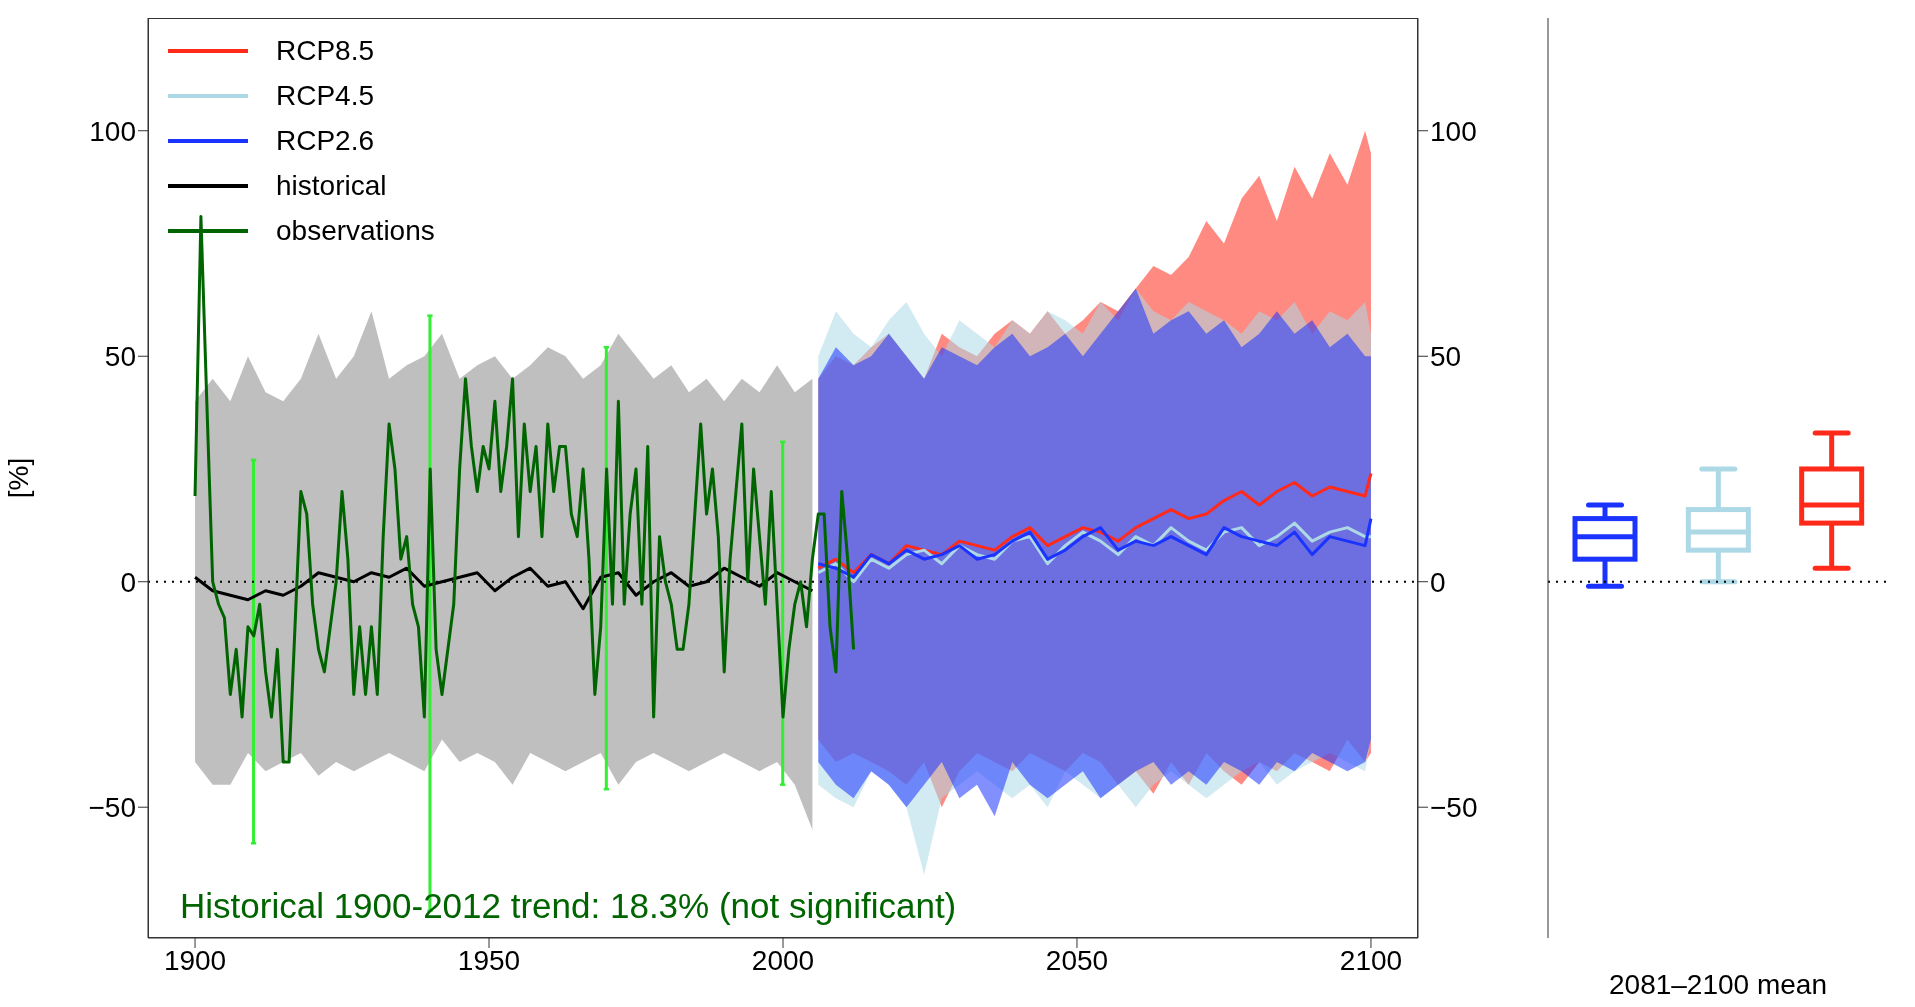  I want to click on annotation: Historical 1900-2012 trend: 18.3% (not significant), so click(568, 906).